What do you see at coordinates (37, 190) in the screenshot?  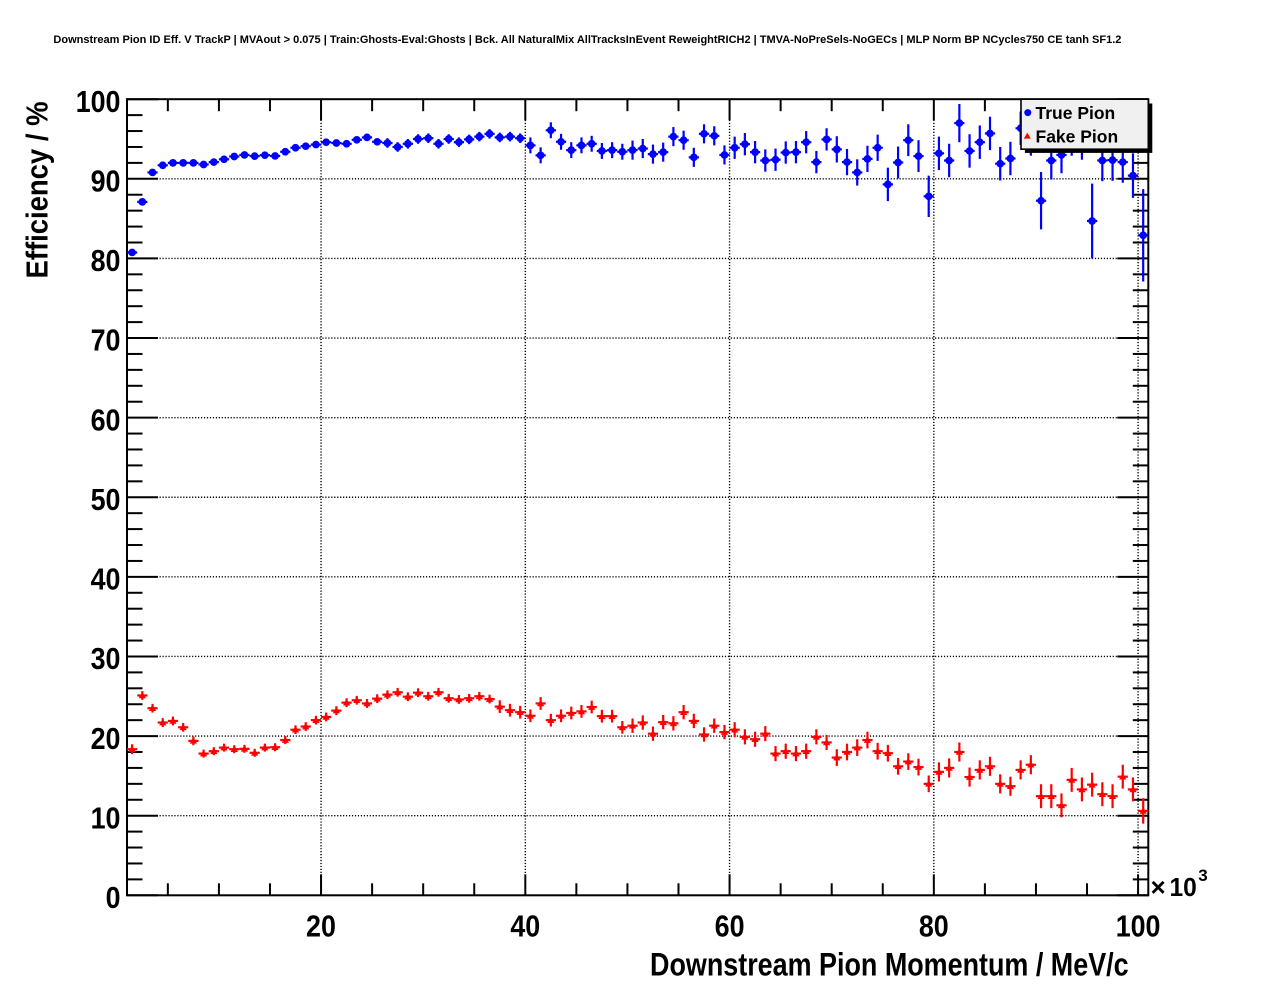 I see `svg-text: Efficiency / %` at bounding box center [37, 190].